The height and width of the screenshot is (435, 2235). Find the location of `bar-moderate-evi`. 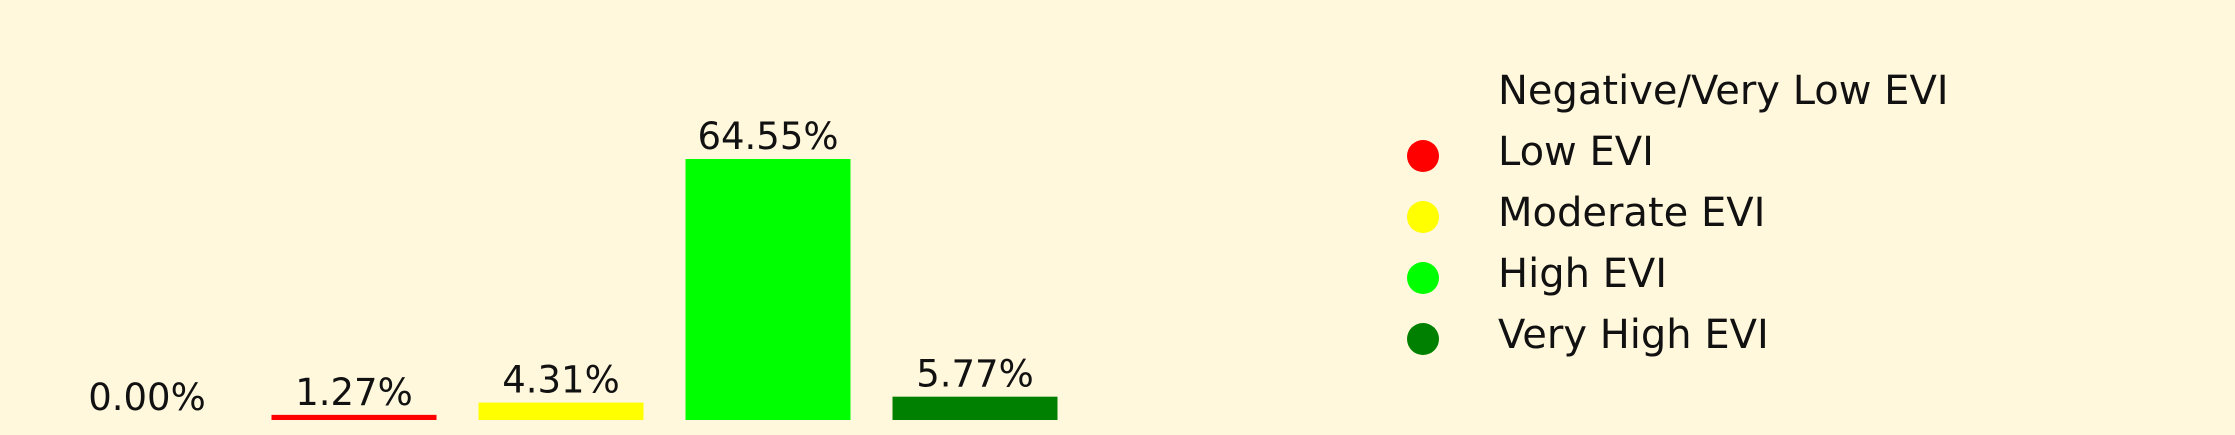

bar-moderate-evi is located at coordinates (561, 411).